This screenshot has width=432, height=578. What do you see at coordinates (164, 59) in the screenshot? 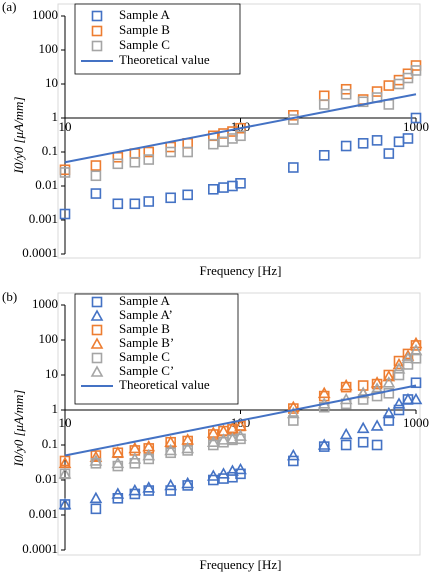
I see `legend-label: Theoretical value` at bounding box center [164, 59].